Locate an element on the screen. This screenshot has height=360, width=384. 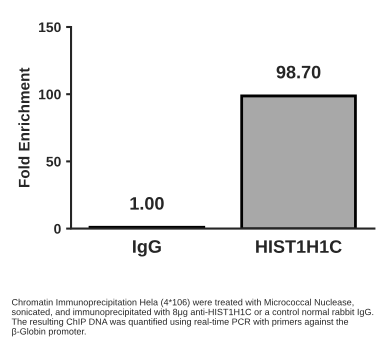
x-tick-label: IgG is located at coordinates (147, 248).